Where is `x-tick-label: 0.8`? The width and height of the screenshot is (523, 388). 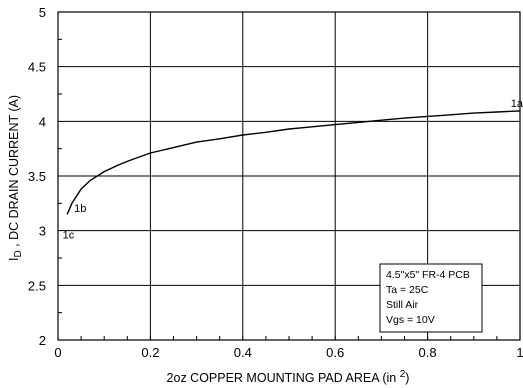 x-tick-label: 0.8 is located at coordinates (428, 352).